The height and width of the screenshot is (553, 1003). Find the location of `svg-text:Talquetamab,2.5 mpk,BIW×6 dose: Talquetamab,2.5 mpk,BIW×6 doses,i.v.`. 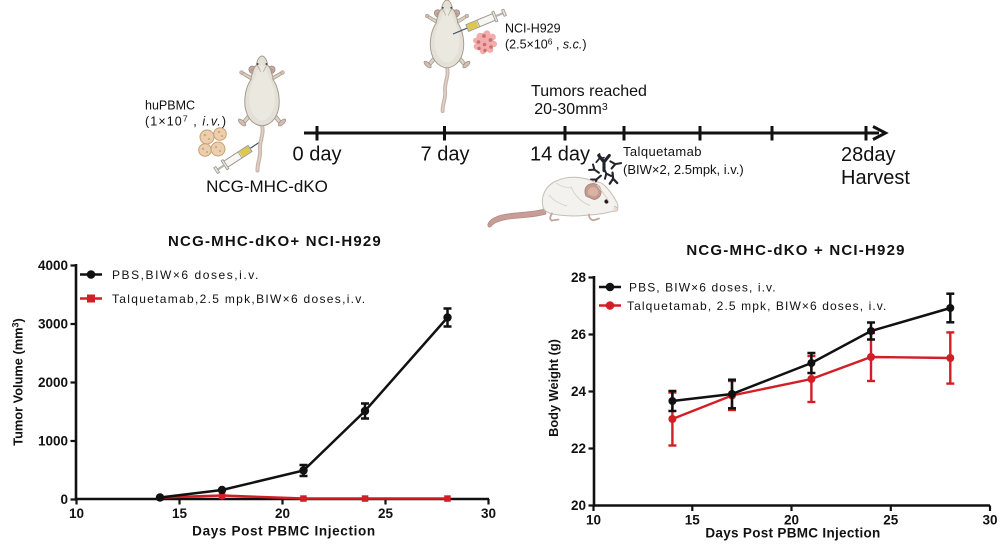

svg-text:Talquetamab,2.5 mpk,BIW×6 dose: Talquetamab,2.5 mpk,BIW×6 doses,i.v. is located at coordinates (239, 299).